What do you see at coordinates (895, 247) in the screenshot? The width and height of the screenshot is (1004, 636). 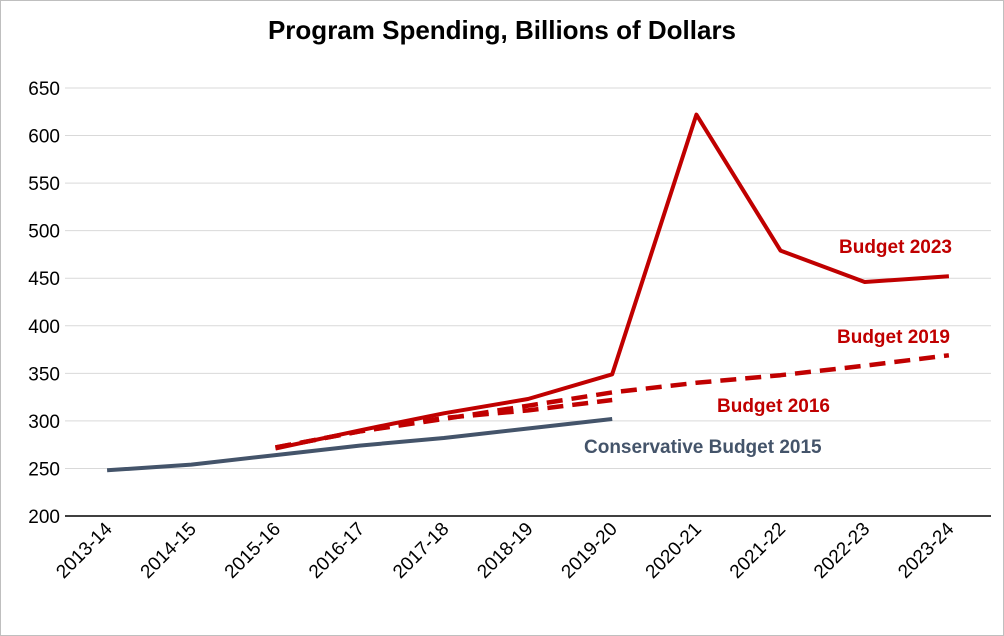 I see `series-label-budget-2023: Budget 2023` at bounding box center [895, 247].